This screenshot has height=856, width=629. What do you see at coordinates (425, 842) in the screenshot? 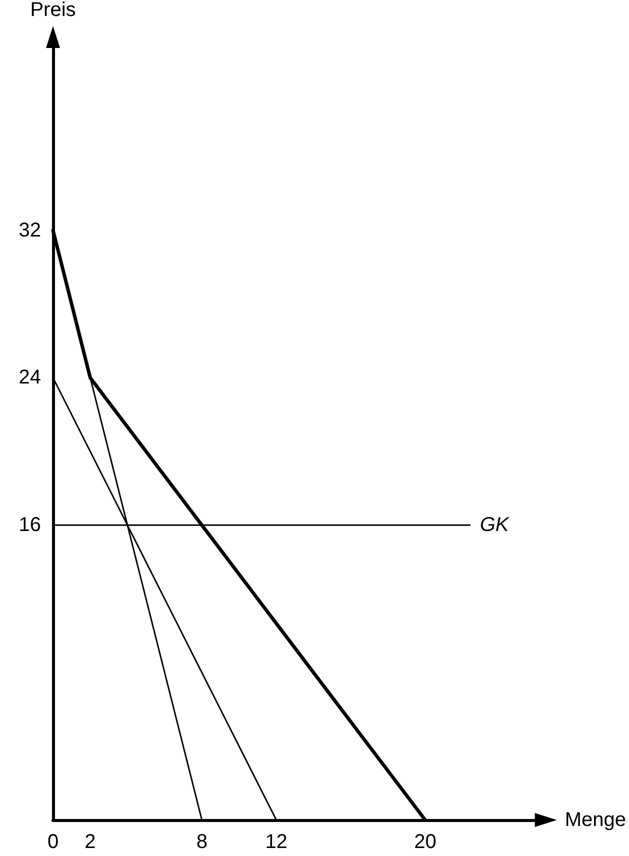
I see `x-tick-label: 20` at bounding box center [425, 842].